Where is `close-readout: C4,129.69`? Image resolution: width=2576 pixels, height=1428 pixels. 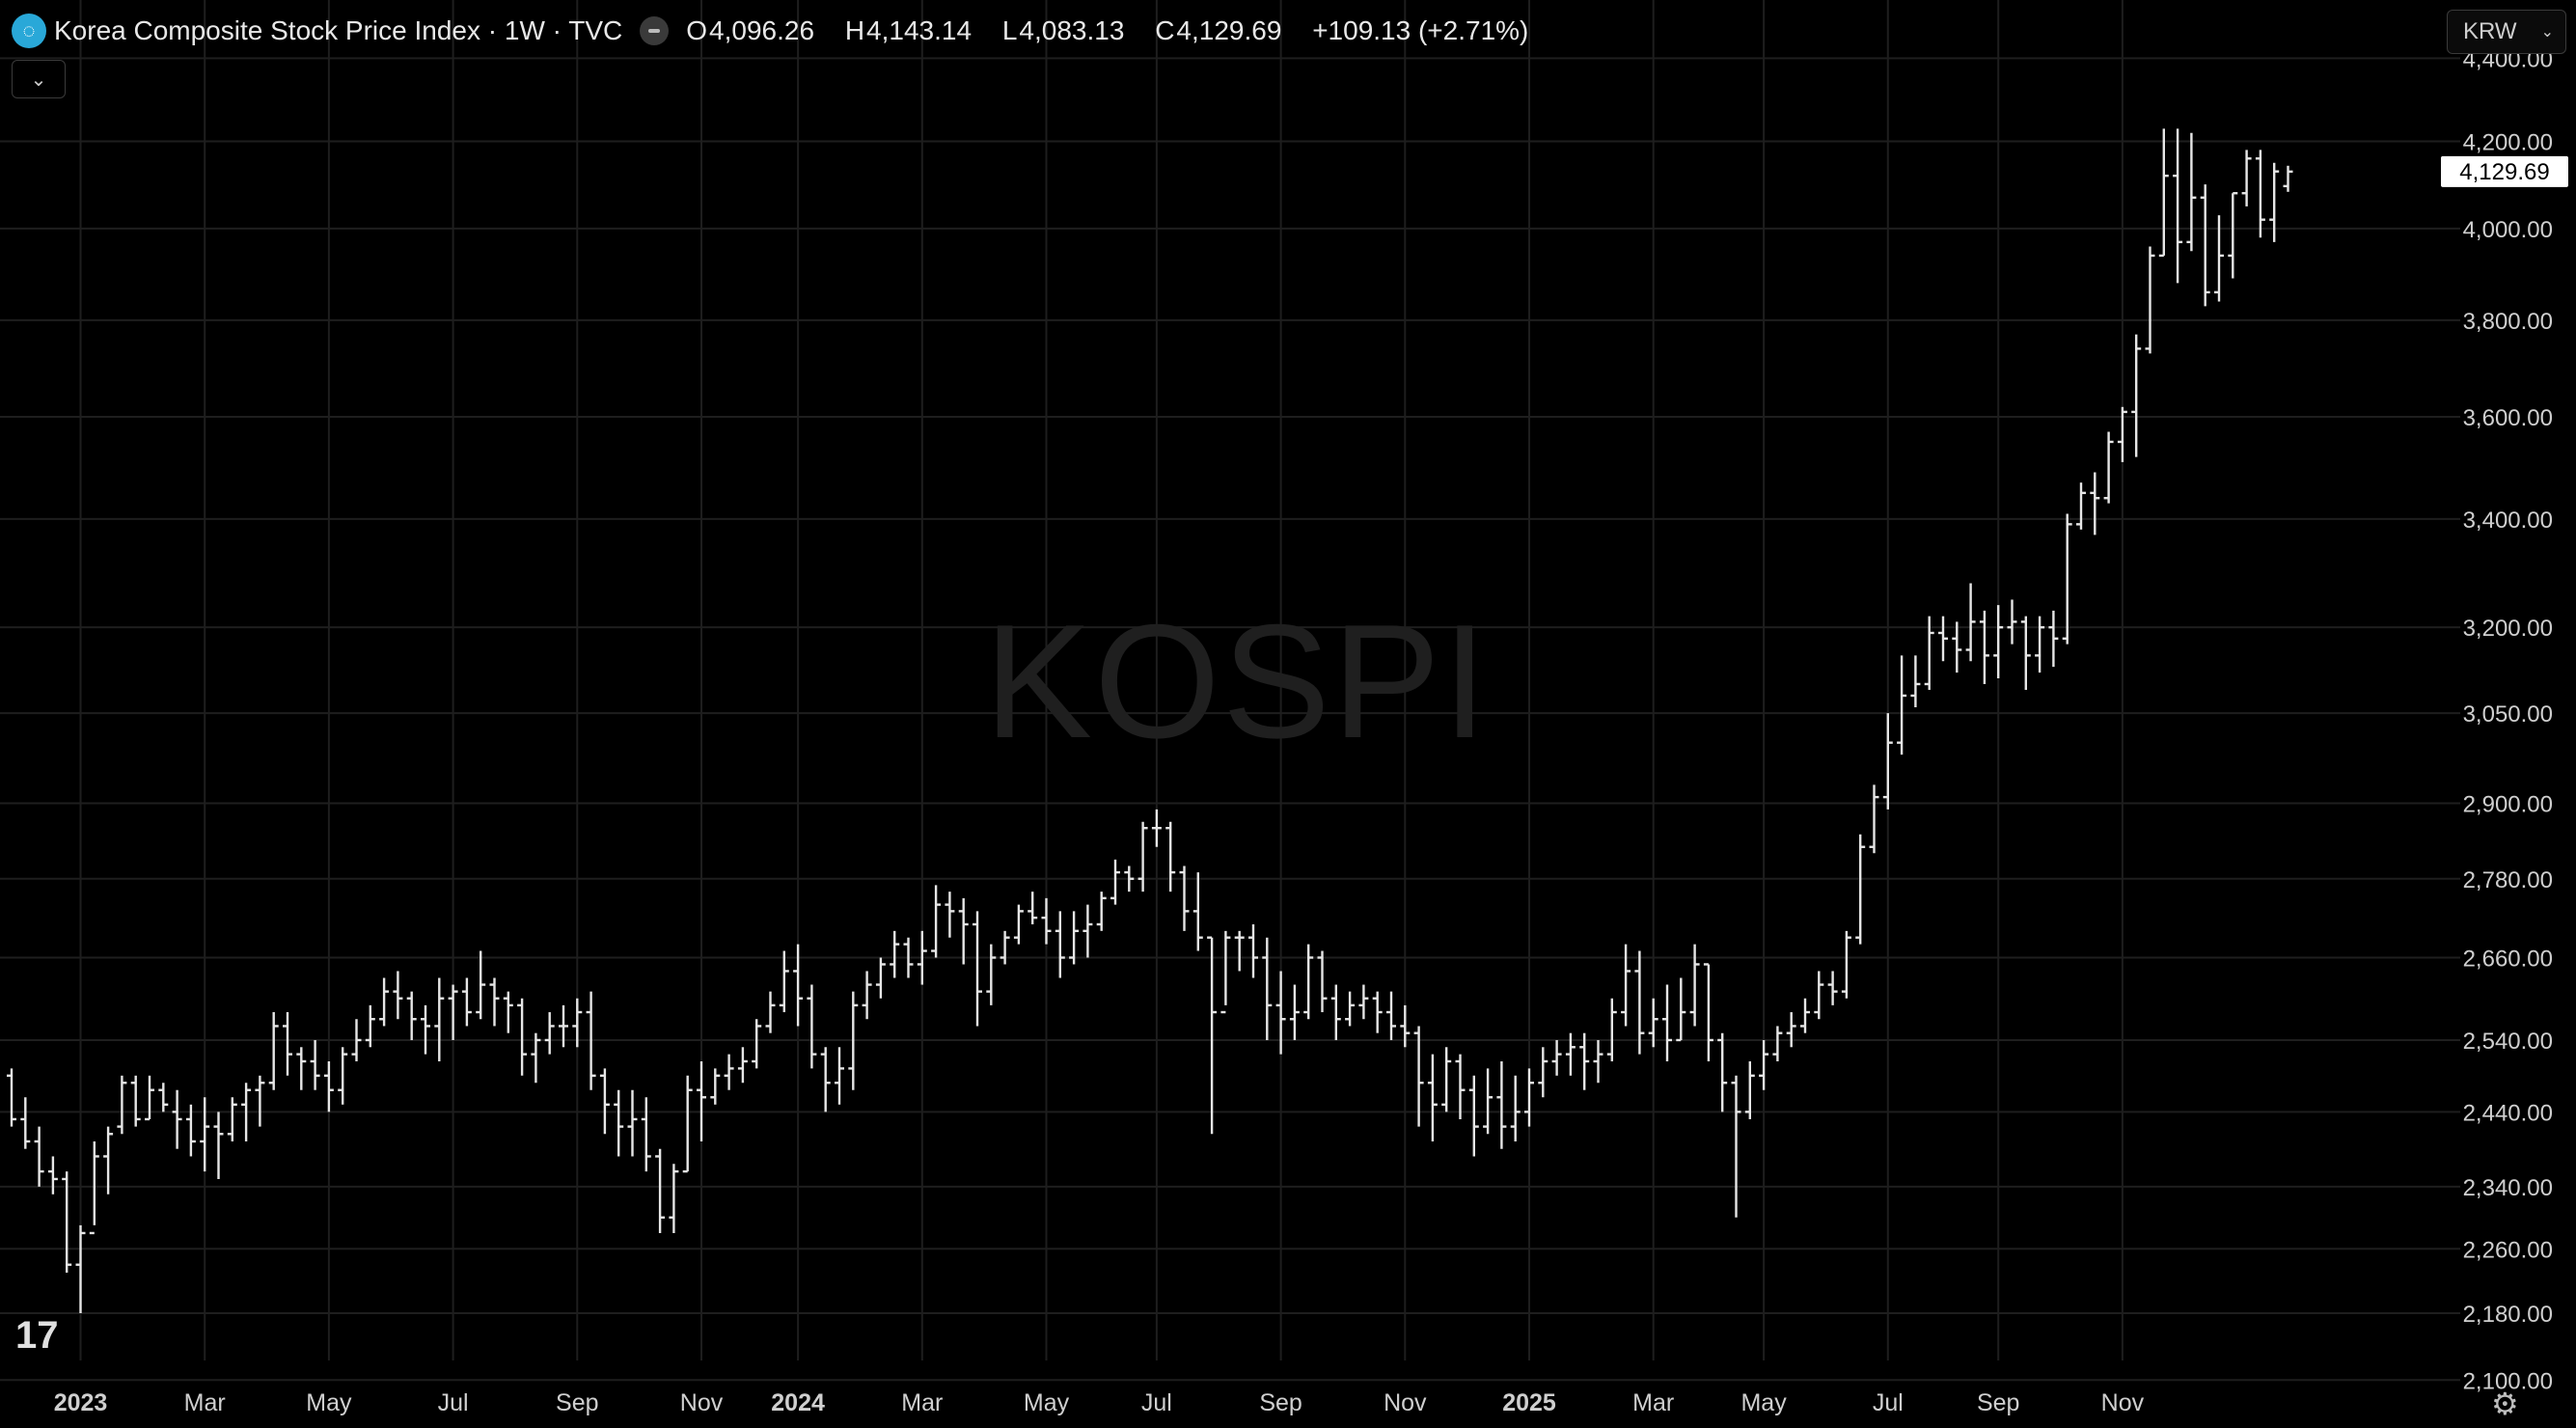
close-readout: C4,129.69 is located at coordinates (1224, 30).